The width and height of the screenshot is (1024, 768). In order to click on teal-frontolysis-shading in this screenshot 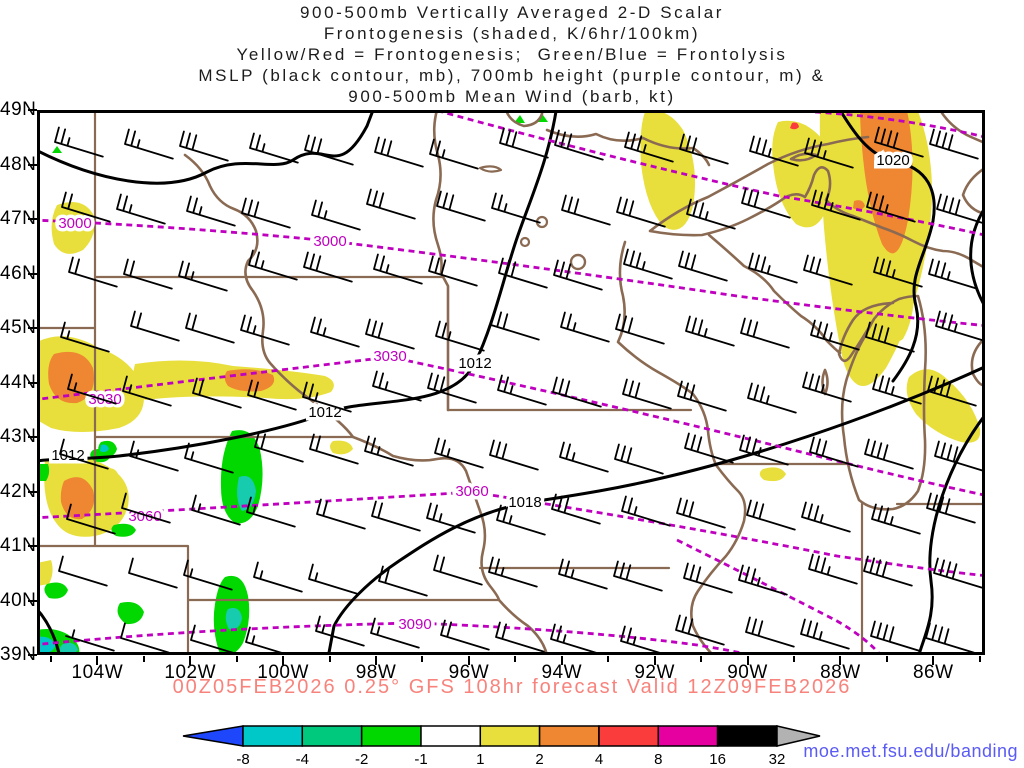, I will do `click(157, 565)`.